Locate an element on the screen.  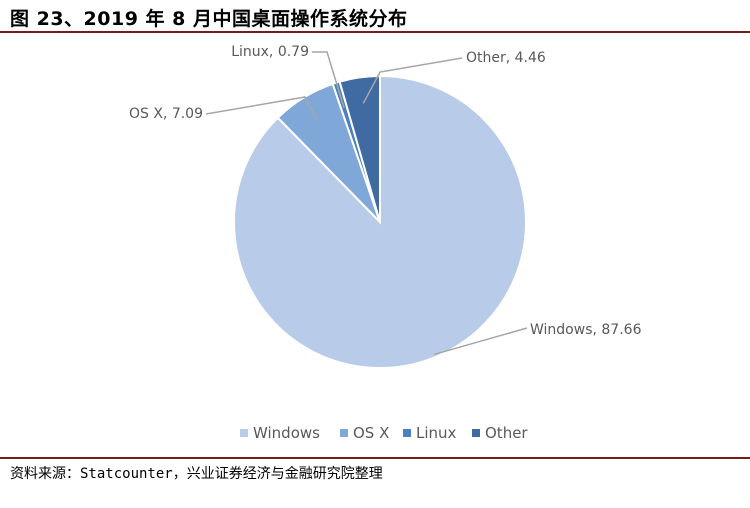
data-label-linux: Linux, 0.79 is located at coordinates (270, 52).